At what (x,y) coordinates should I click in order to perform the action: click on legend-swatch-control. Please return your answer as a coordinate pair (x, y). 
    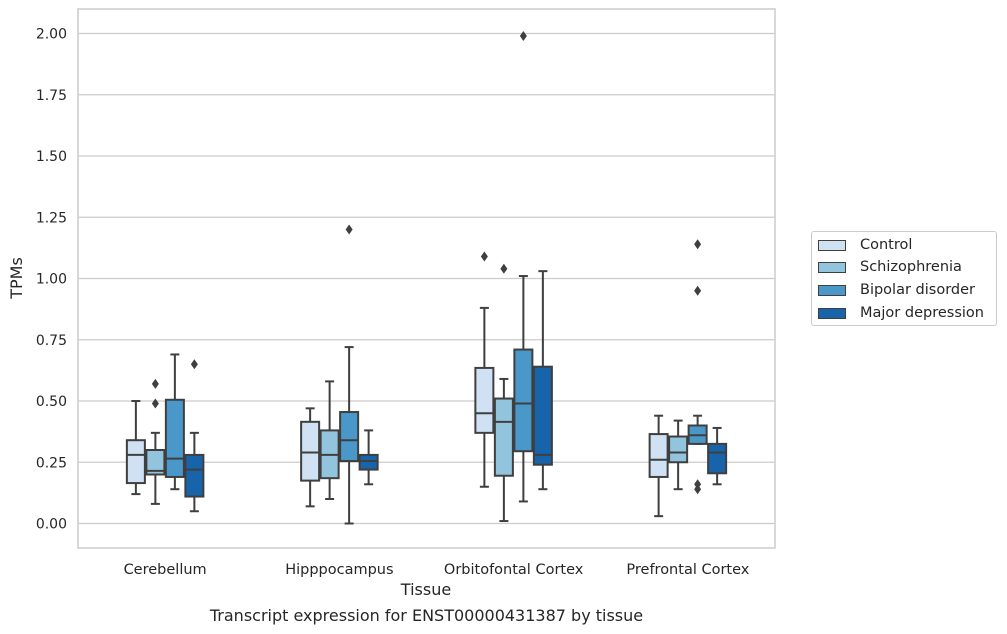
    Looking at the image, I should click on (832, 245).